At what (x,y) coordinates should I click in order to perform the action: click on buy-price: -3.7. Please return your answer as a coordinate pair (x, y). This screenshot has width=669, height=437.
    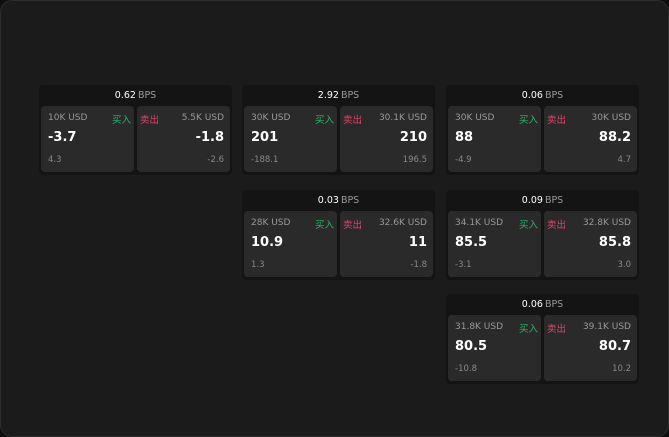
    Looking at the image, I should click on (62, 137).